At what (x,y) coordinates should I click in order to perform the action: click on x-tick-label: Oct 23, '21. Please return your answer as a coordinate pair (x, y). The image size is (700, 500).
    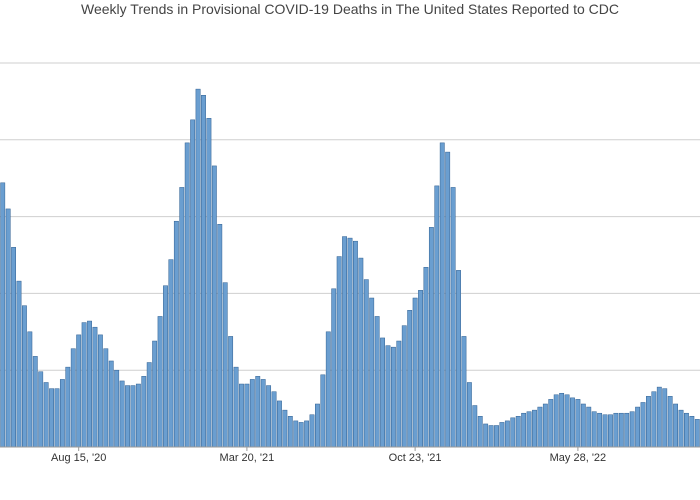
    Looking at the image, I should click on (415, 458).